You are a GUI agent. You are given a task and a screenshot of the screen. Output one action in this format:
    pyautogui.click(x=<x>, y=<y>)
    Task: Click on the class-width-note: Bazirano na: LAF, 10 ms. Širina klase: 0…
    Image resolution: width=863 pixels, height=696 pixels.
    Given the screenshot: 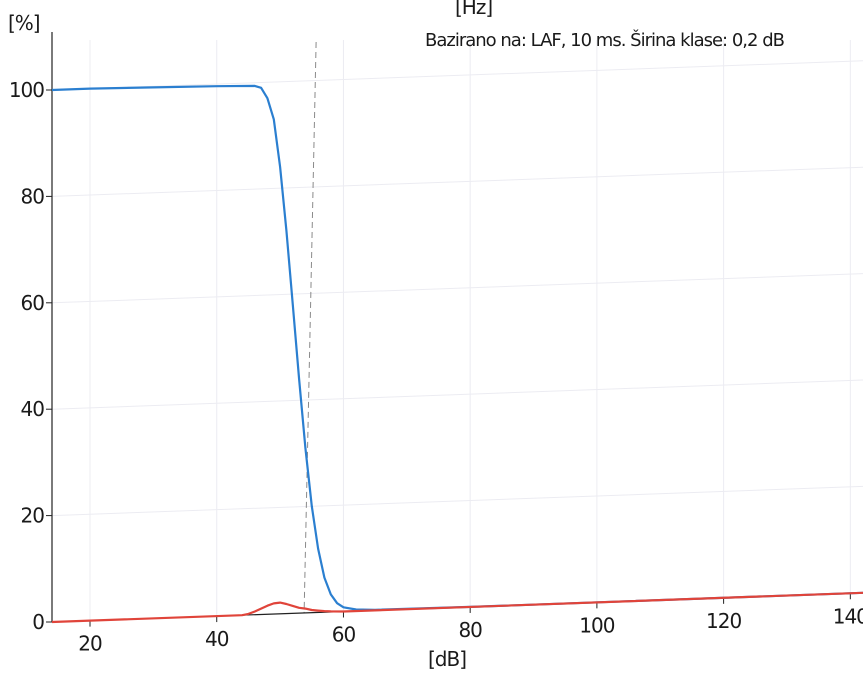 What is the action you would take?
    pyautogui.click(x=605, y=40)
    